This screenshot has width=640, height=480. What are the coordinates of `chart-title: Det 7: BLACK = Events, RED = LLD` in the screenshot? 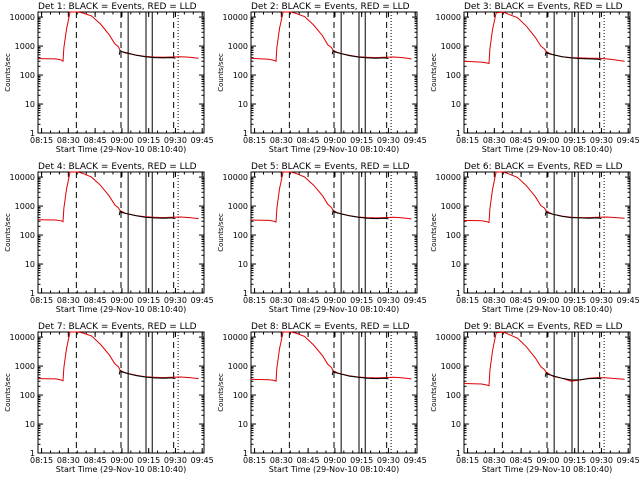 It's located at (117, 327).